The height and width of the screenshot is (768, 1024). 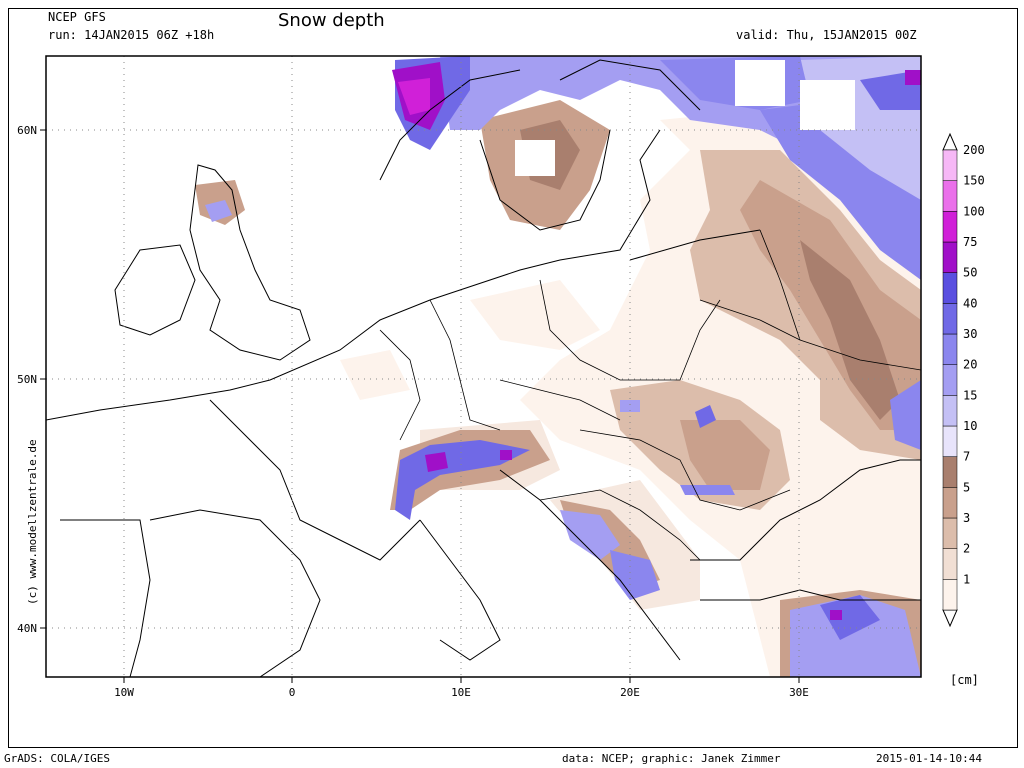 I want to click on valid-label: valid: Thu, 15JAN2015 00Z, so click(x=826, y=35).